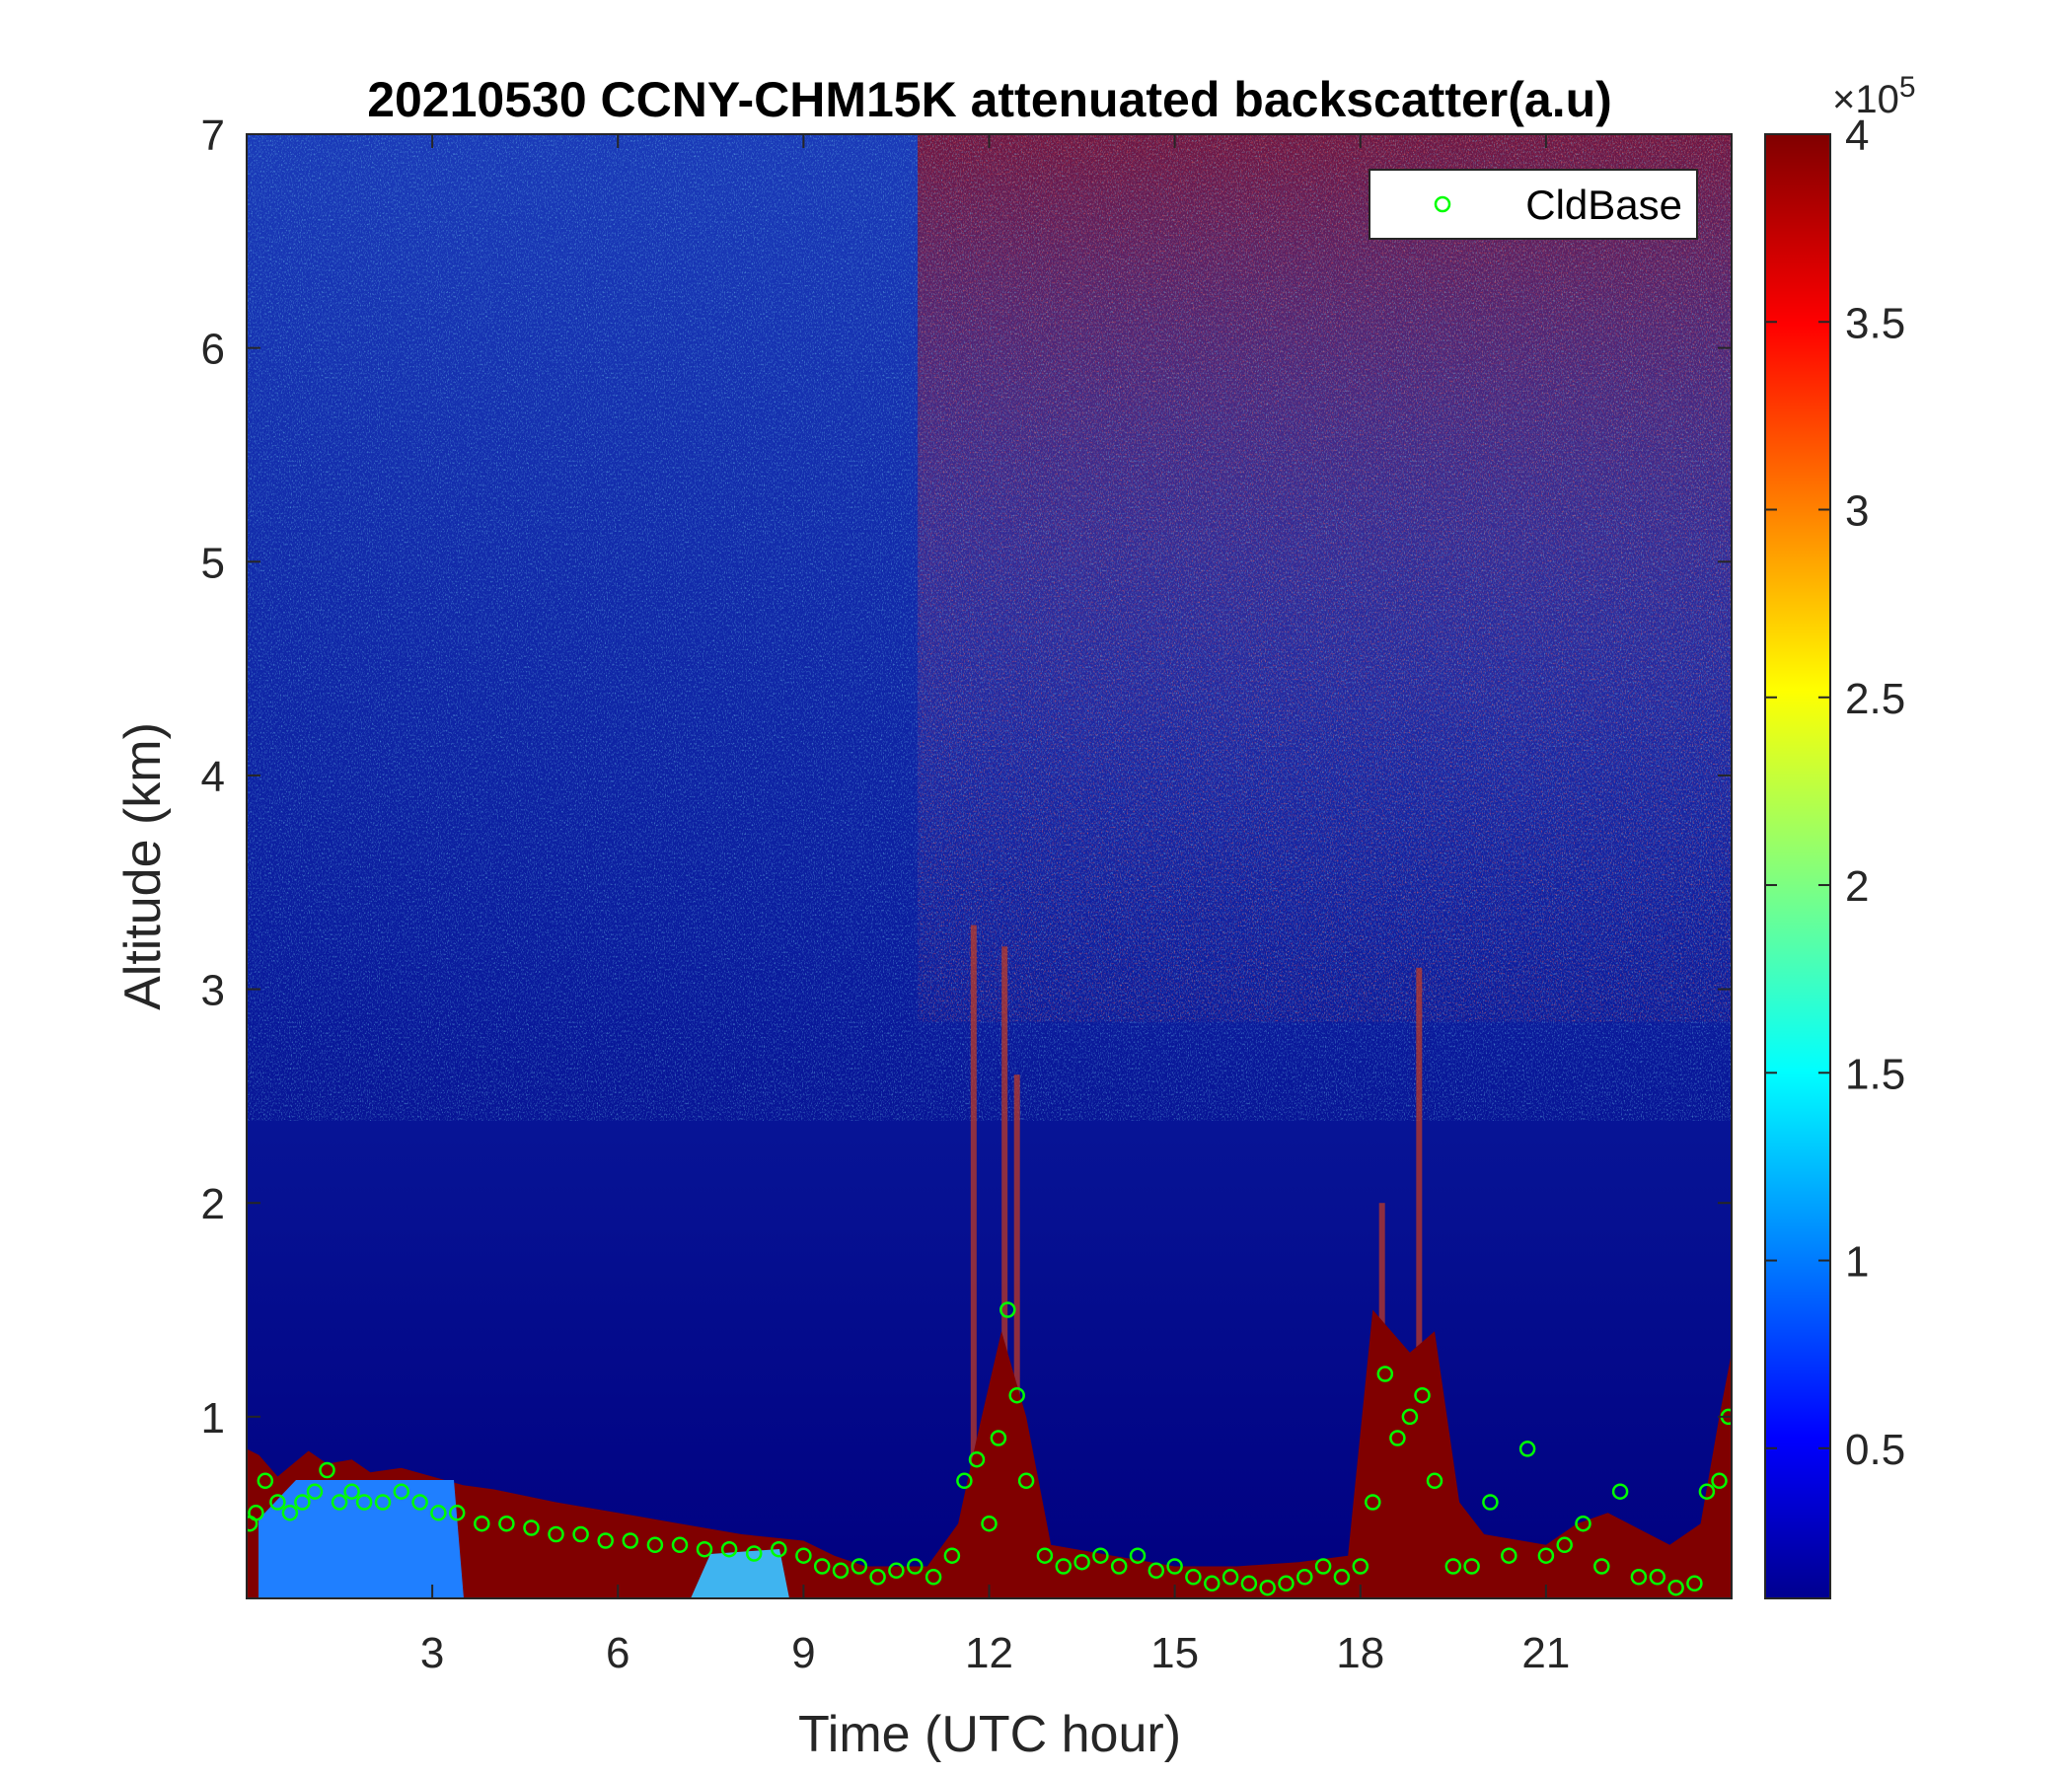  I want to click on x-tick-label: 12, so click(989, 1653).